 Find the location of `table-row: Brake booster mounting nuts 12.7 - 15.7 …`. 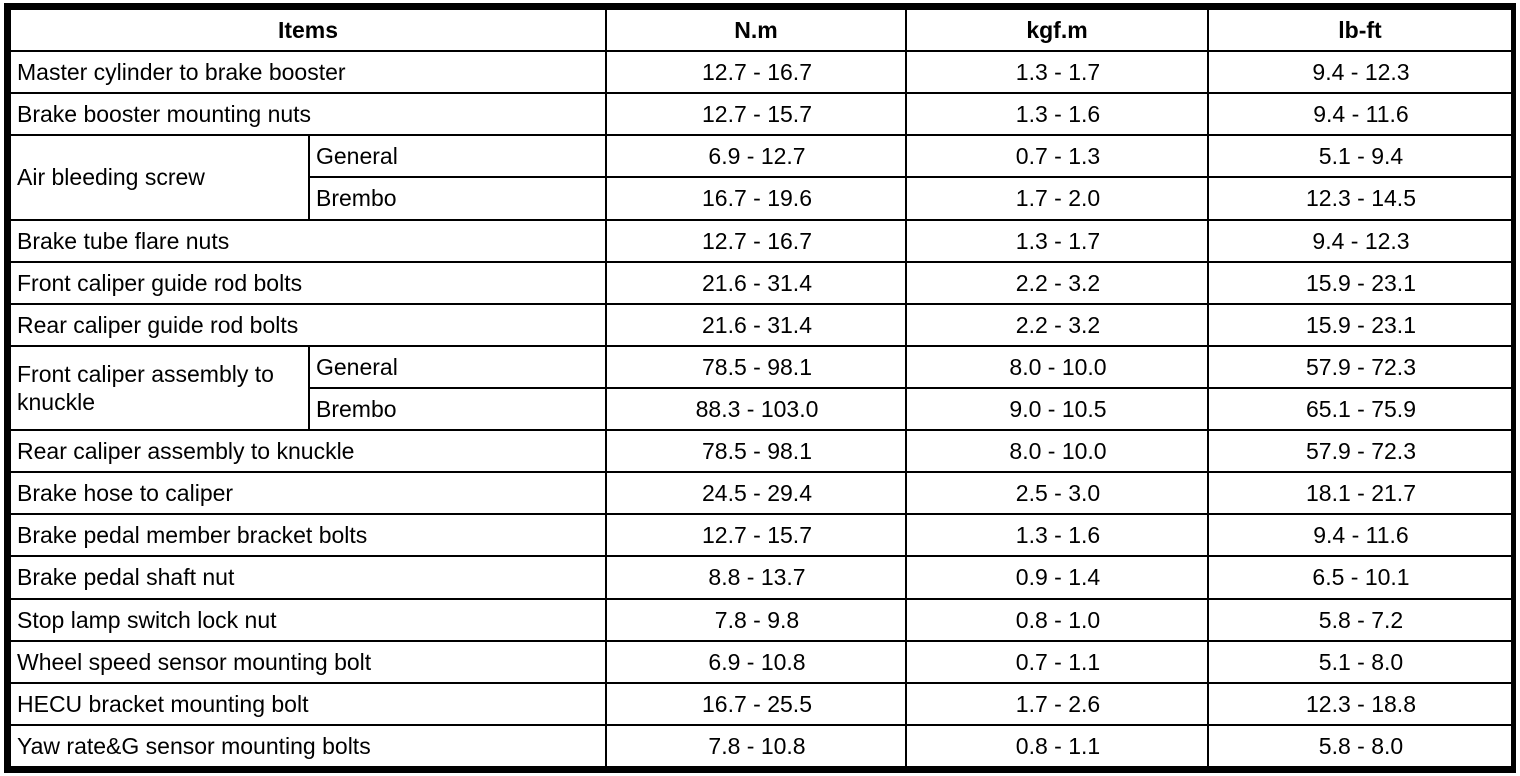

table-row: Brake booster mounting nuts 12.7 - 15.7 … is located at coordinates (761, 114).